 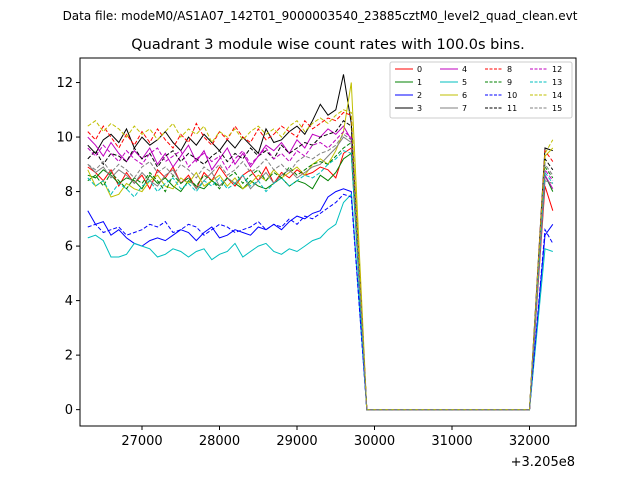 I want to click on legend-label-13: 13, so click(x=557, y=82).